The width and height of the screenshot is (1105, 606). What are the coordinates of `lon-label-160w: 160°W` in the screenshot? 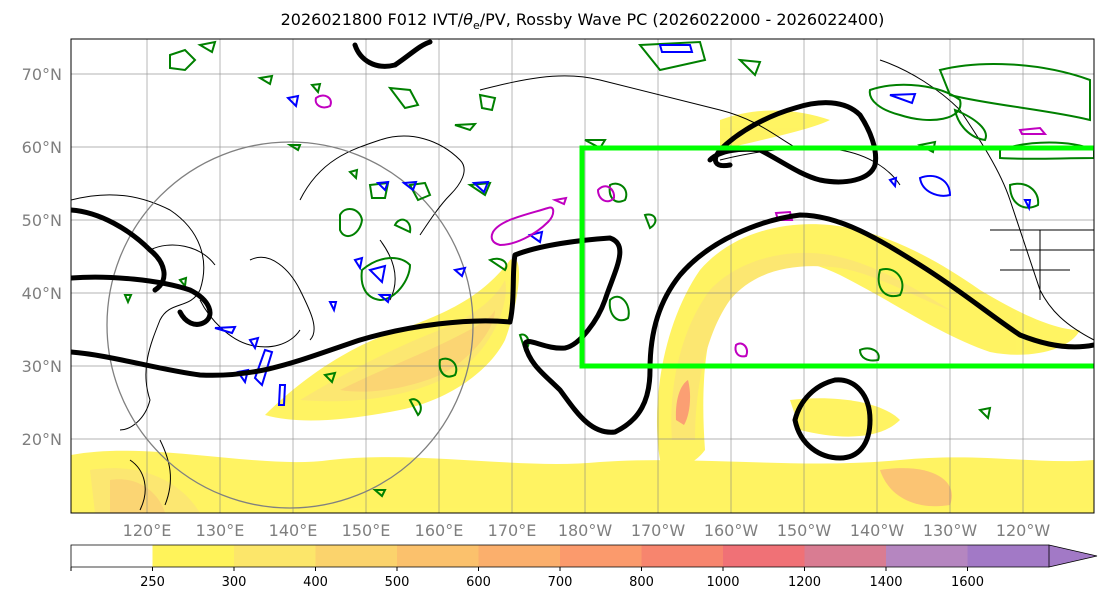 It's located at (731, 530).